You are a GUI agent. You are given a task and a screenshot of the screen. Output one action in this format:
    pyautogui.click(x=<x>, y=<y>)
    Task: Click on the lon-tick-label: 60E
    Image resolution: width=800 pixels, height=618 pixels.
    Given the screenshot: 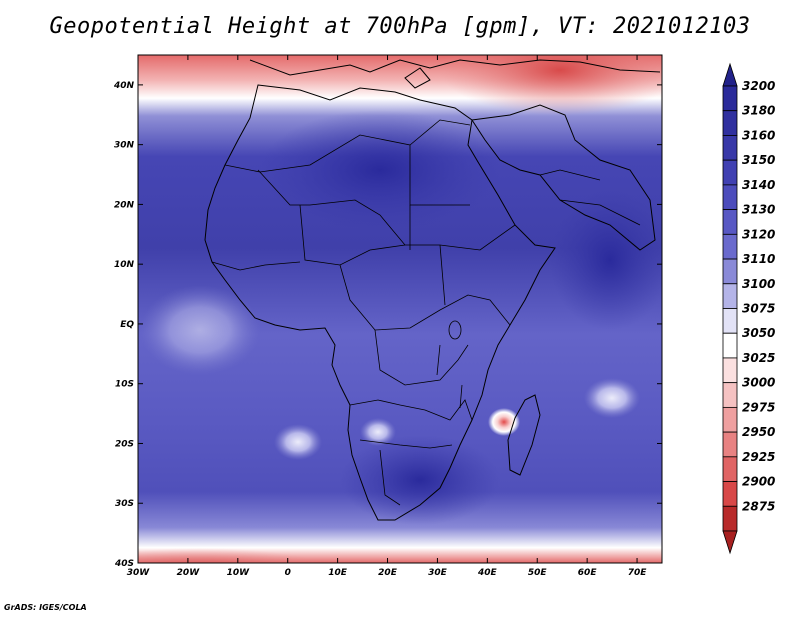 What is the action you would take?
    pyautogui.click(x=588, y=573)
    